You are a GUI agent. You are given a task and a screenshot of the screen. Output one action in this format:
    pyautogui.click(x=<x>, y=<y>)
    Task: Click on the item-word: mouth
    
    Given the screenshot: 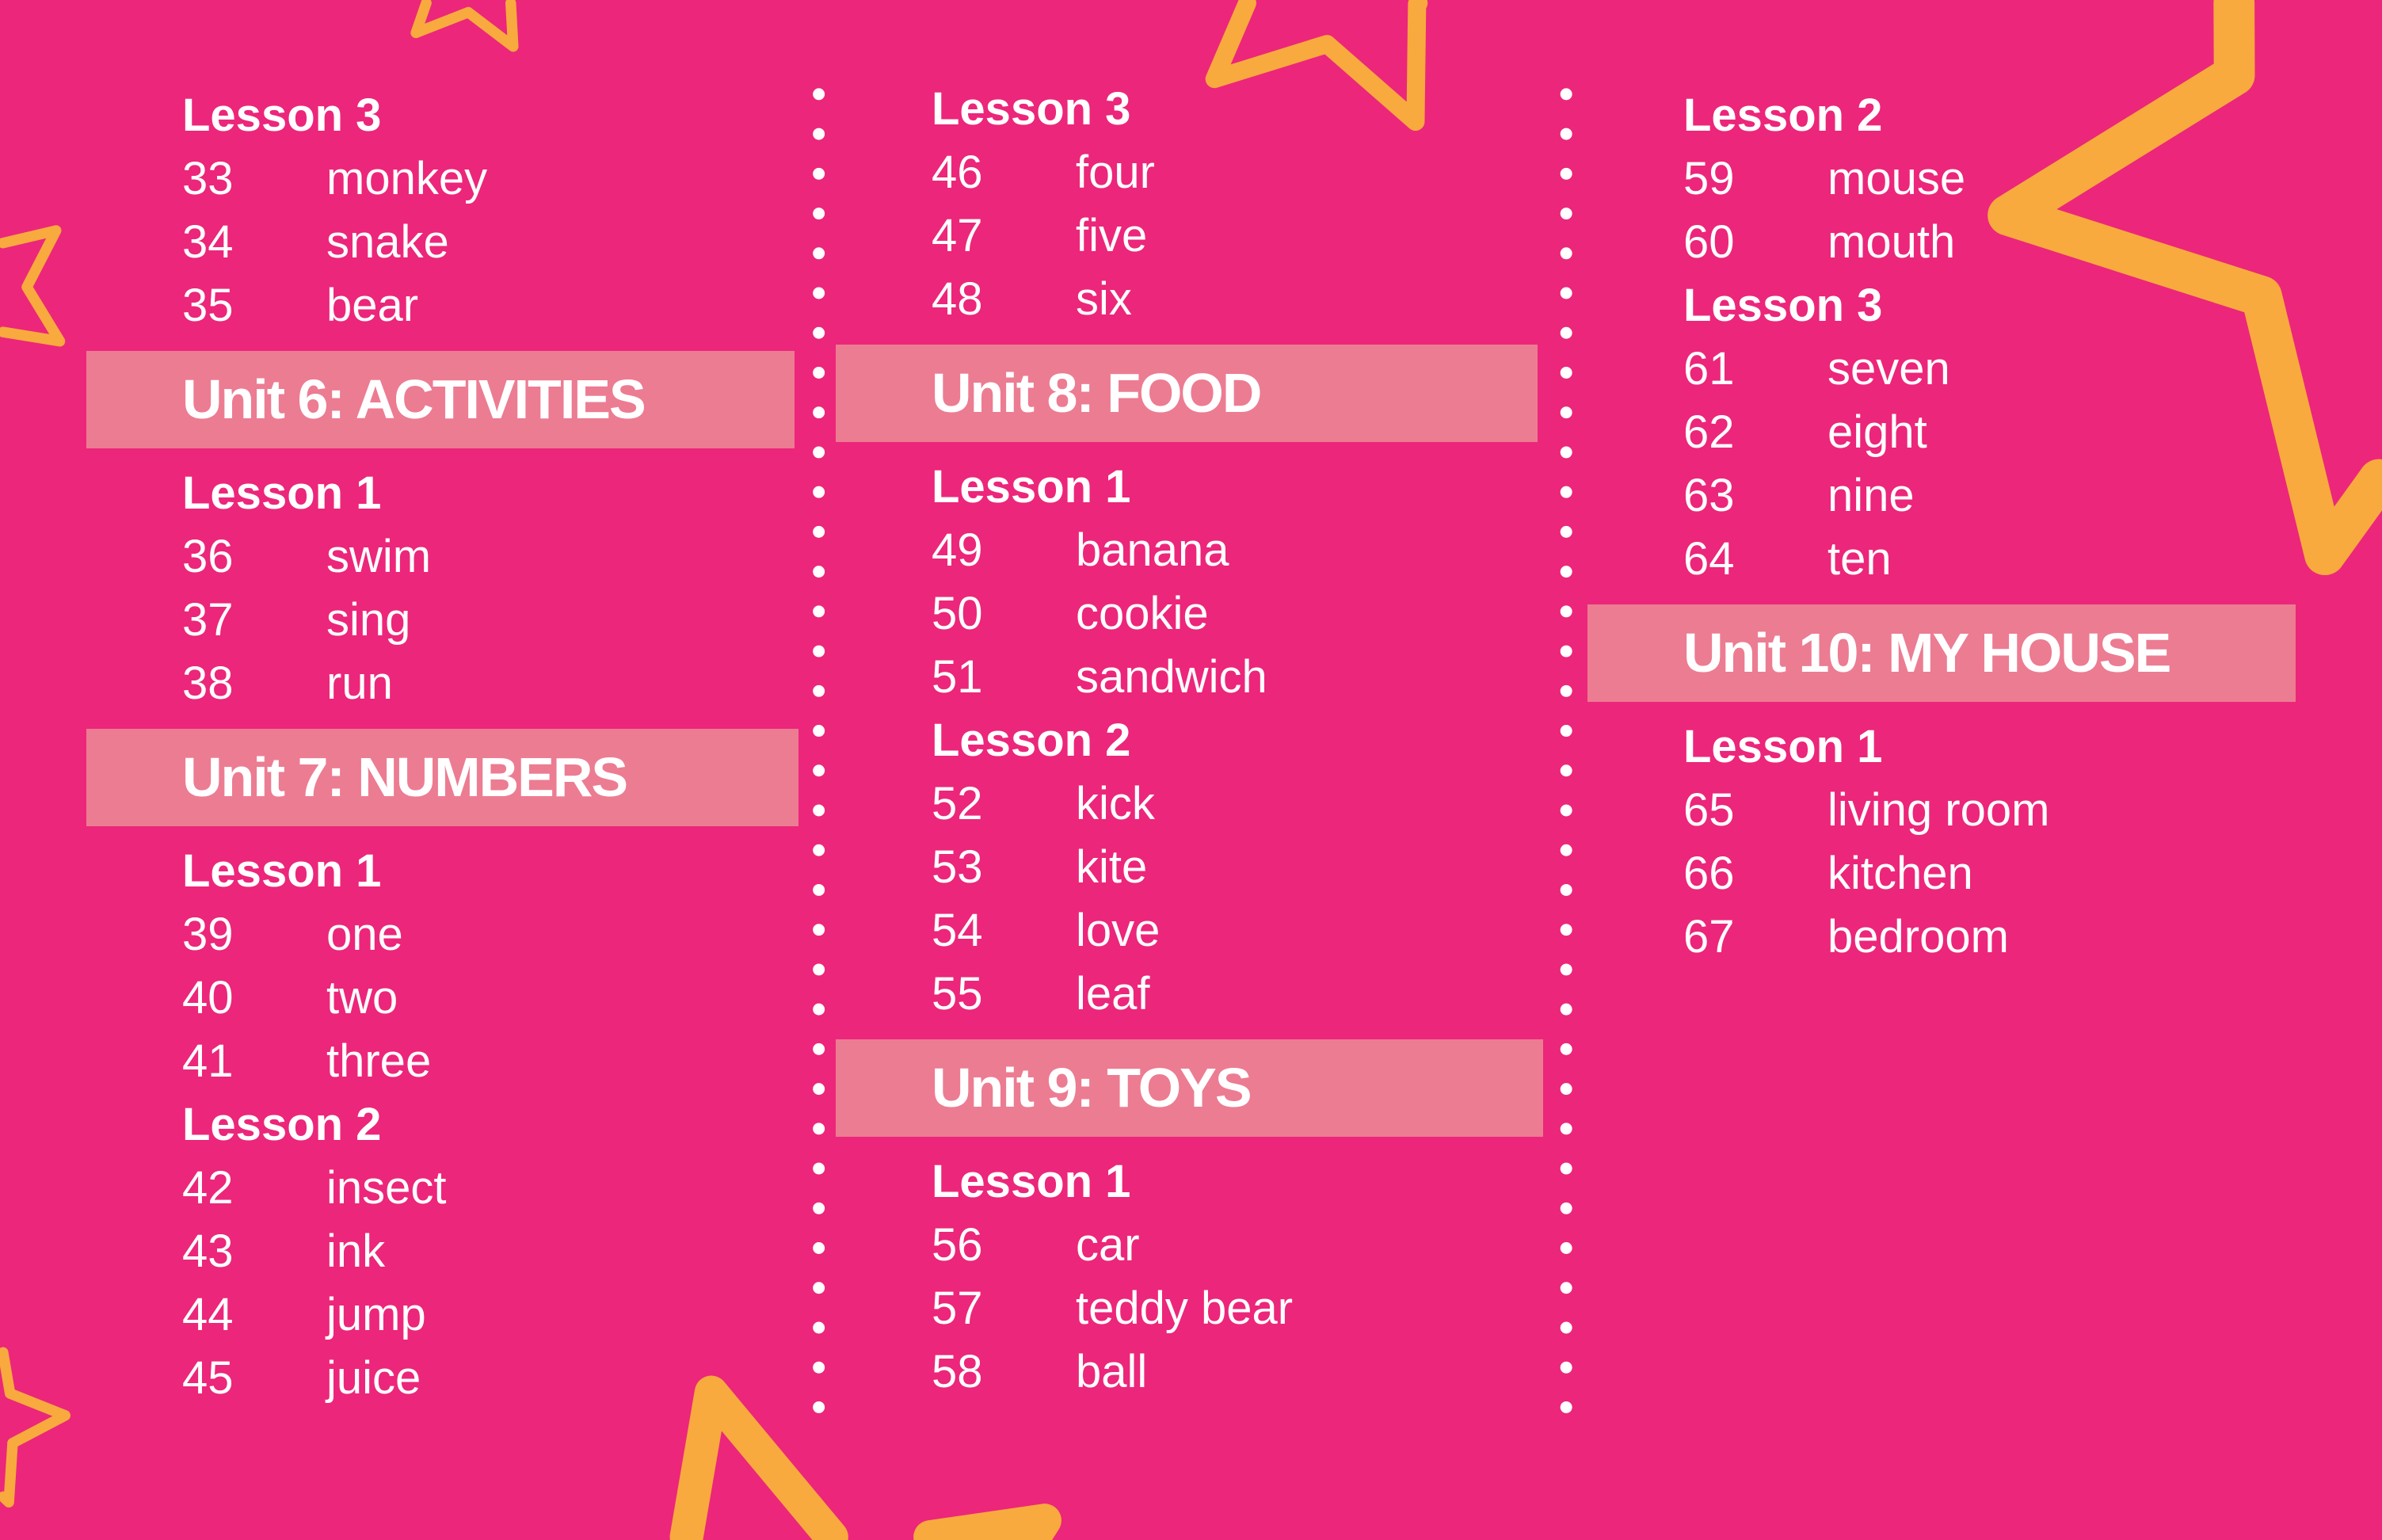 What is the action you would take?
    pyautogui.click(x=1891, y=242)
    